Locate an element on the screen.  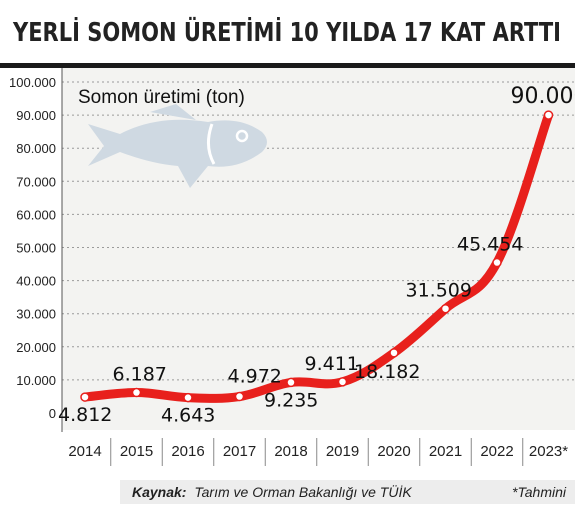
data-label: 9.235 is located at coordinates (291, 400).